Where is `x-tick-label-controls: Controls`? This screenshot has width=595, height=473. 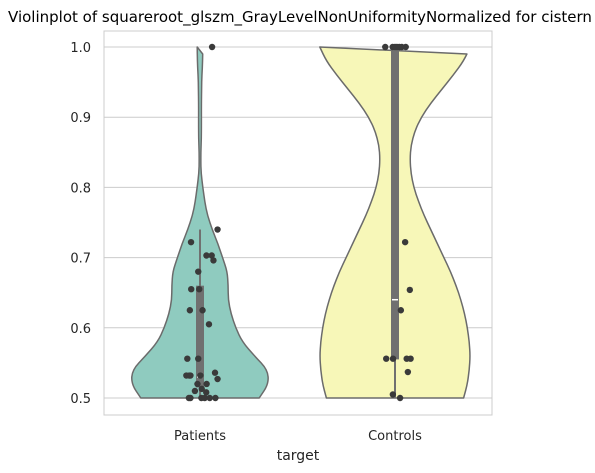
x-tick-label-controls: Controls is located at coordinates (395, 436).